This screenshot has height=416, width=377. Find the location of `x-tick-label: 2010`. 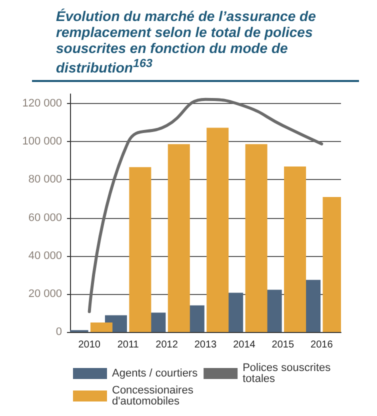

x-tick-label: 2010 is located at coordinates (89, 344).